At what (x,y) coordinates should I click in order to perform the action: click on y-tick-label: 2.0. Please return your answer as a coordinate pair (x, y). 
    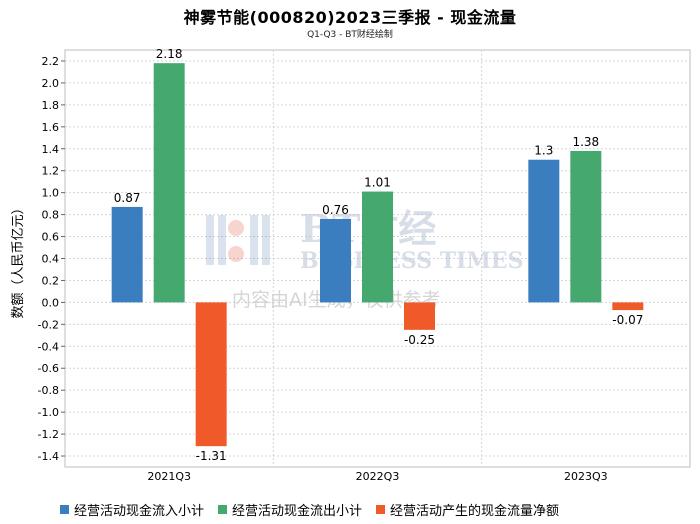
    Looking at the image, I should click on (51, 83).